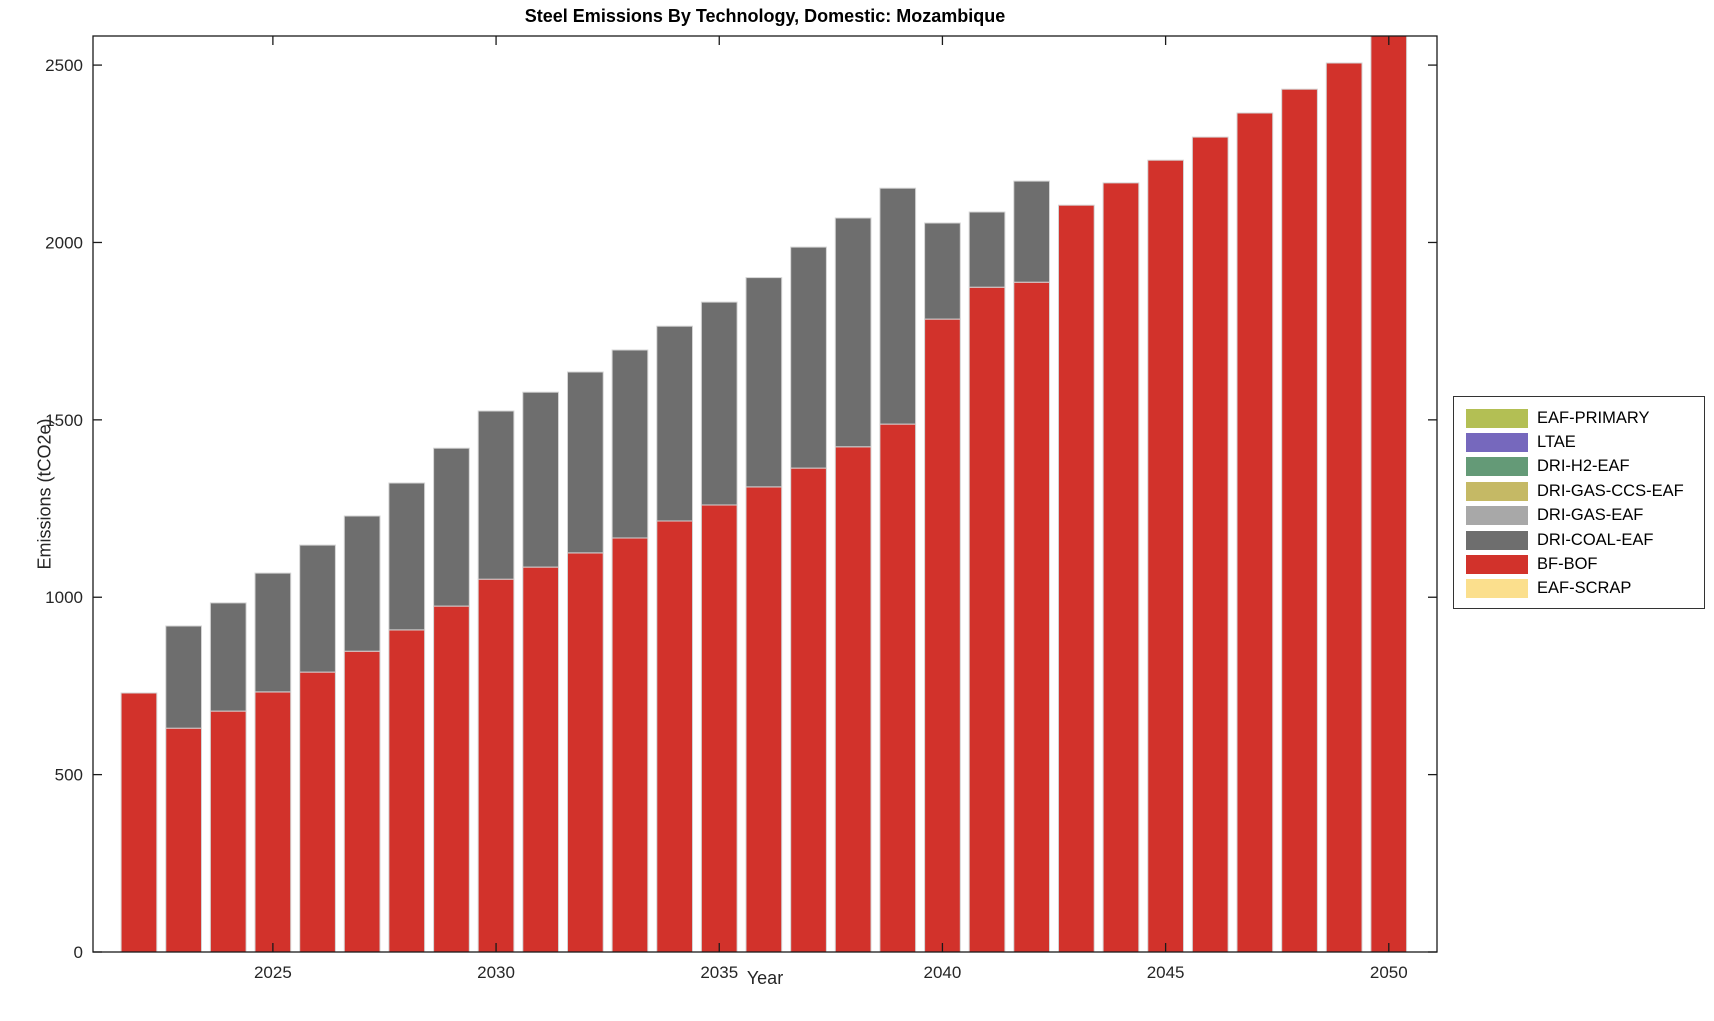 This screenshot has height=1021, width=1714. Describe the element at coordinates (942, 635) in the screenshot. I see `bar-segment-2040-BF-BOF` at that location.